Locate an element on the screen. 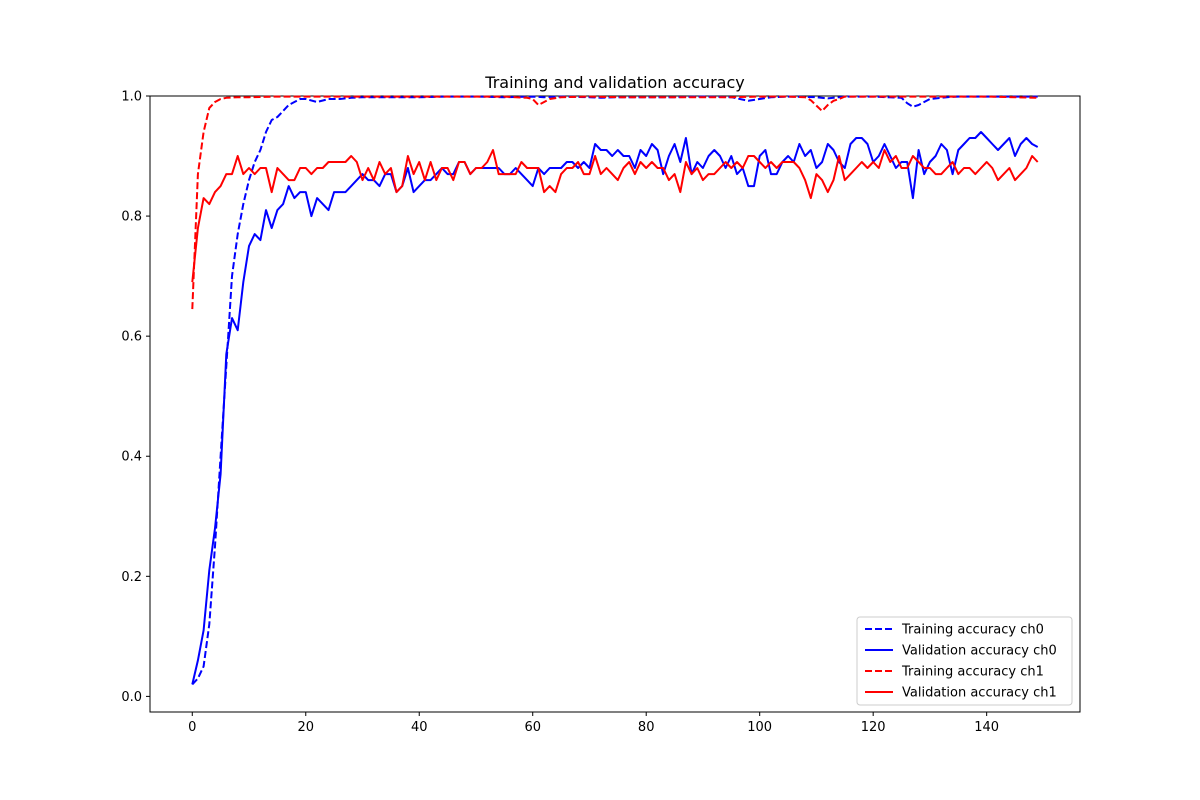 The height and width of the screenshot is (800, 1200). legend-label-2: Training accuracy ch1 is located at coordinates (972, 672).